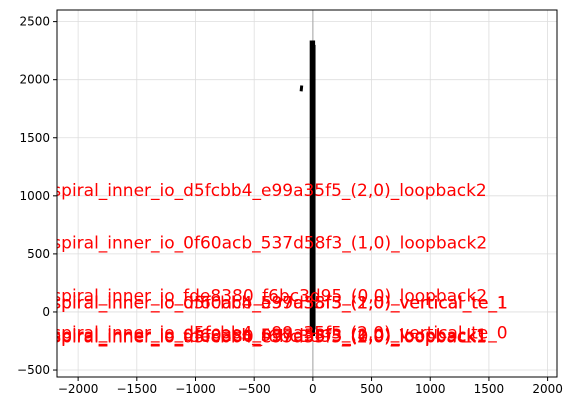  What do you see at coordinates (34, 22) in the screenshot?
I see `y-tick-label: 2500` at bounding box center [34, 22].